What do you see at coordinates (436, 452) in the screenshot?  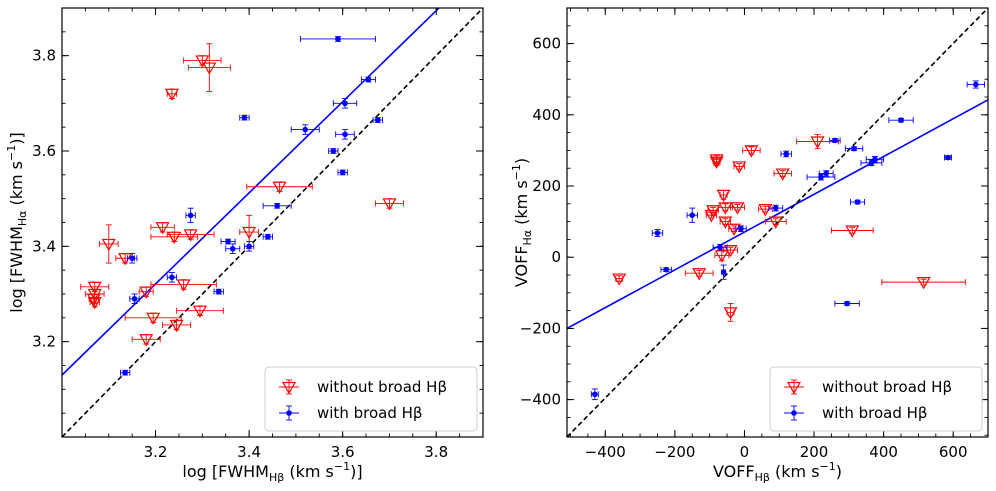 I see `x-tick-label: 3.8` at bounding box center [436, 452].